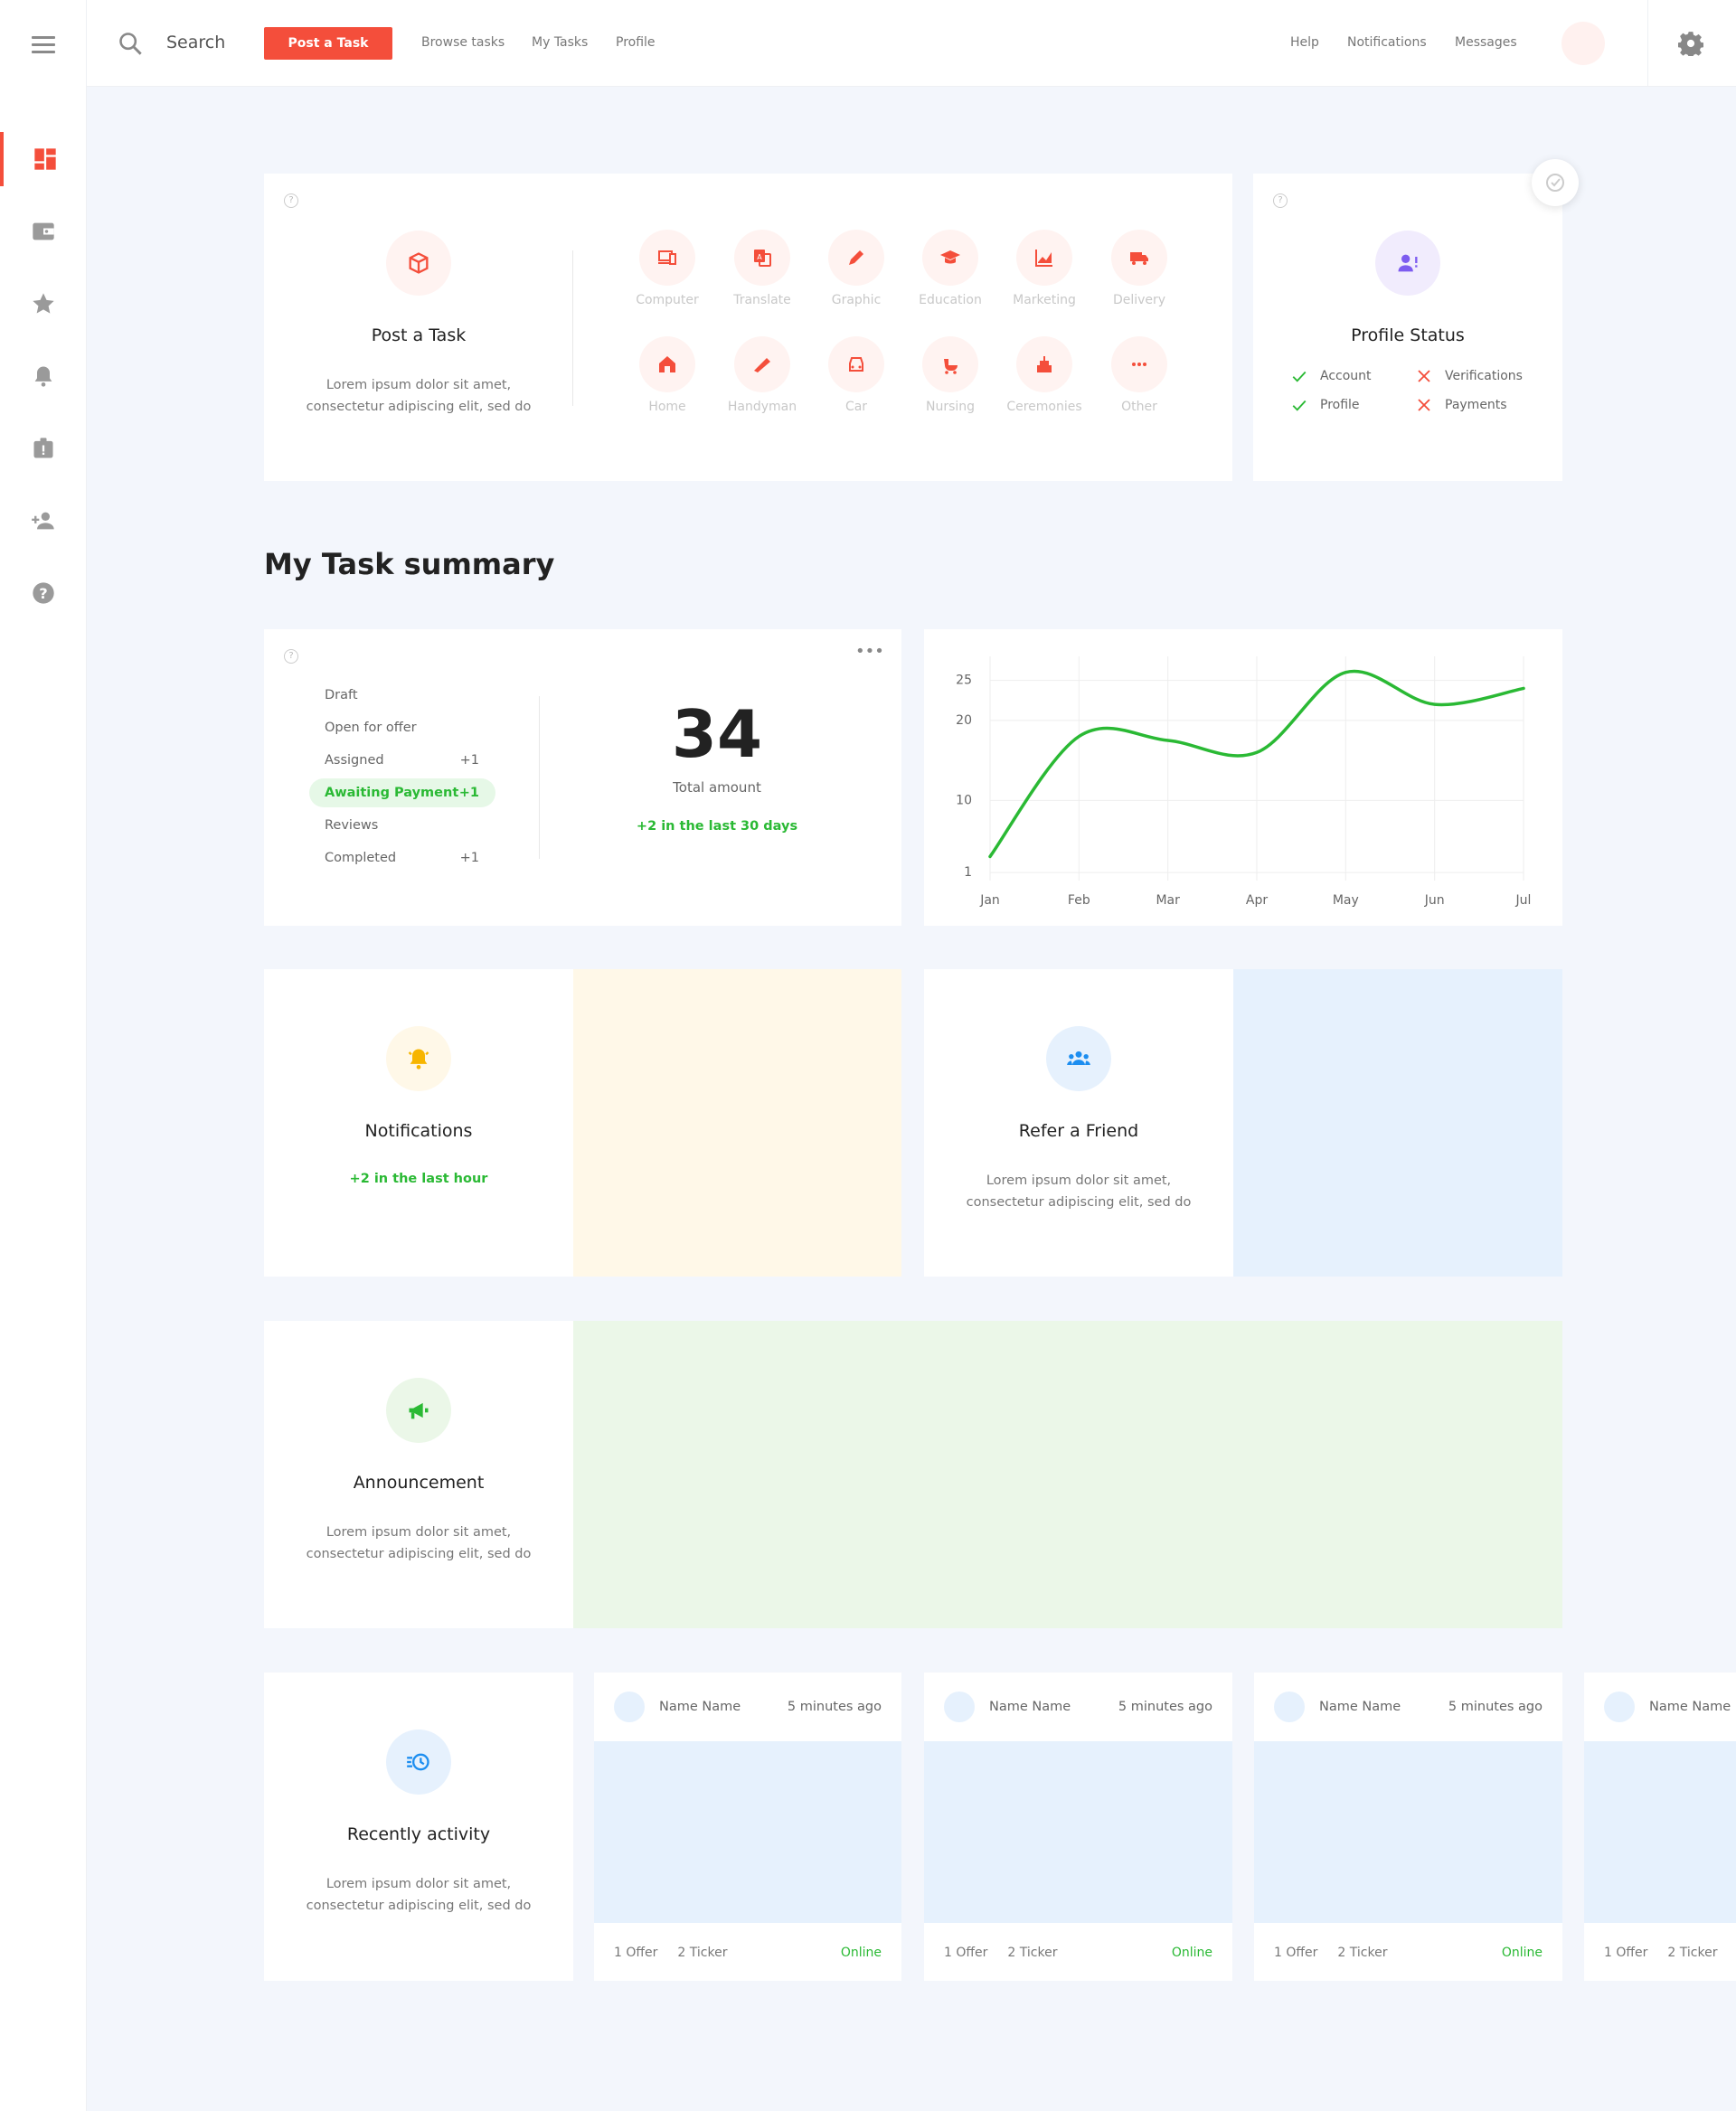 The width and height of the screenshot is (1736, 2111). What do you see at coordinates (402, 761) in the screenshot?
I see `task-row-assigned: Assigned +1` at bounding box center [402, 761].